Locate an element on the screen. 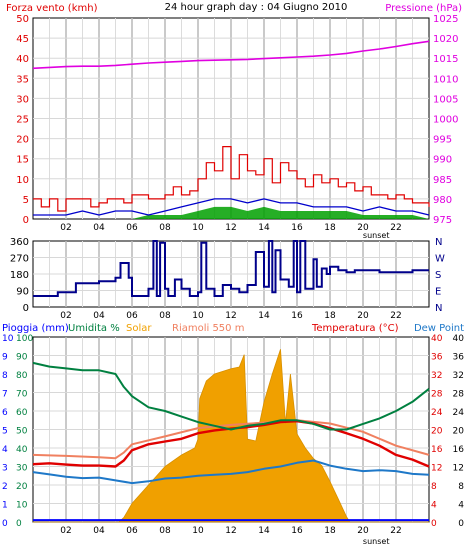 The height and width of the screenshot is (560, 466). x-tick-label: 16 is located at coordinates (297, 316).